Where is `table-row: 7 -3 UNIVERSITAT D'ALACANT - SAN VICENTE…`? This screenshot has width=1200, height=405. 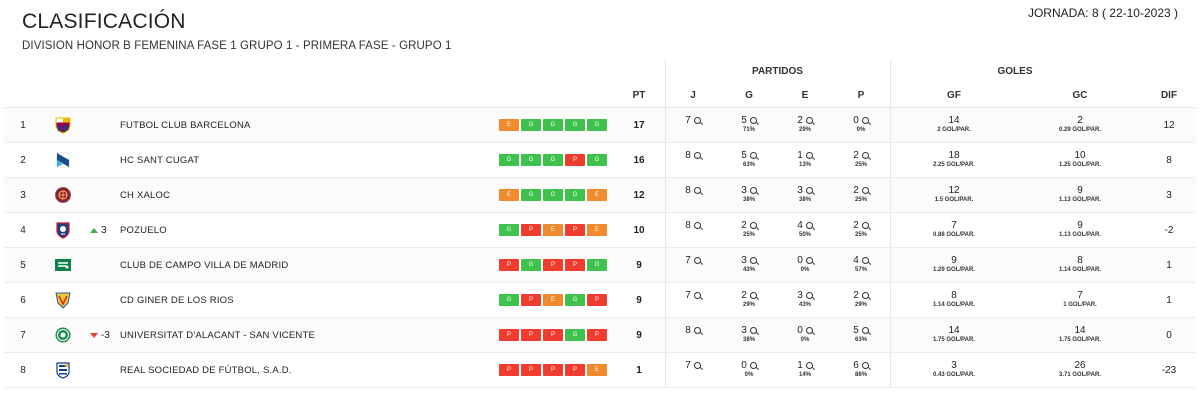 table-row: 7 -3 UNIVERSITAT D'ALACANT - SAN VICENTE… is located at coordinates (600, 335).